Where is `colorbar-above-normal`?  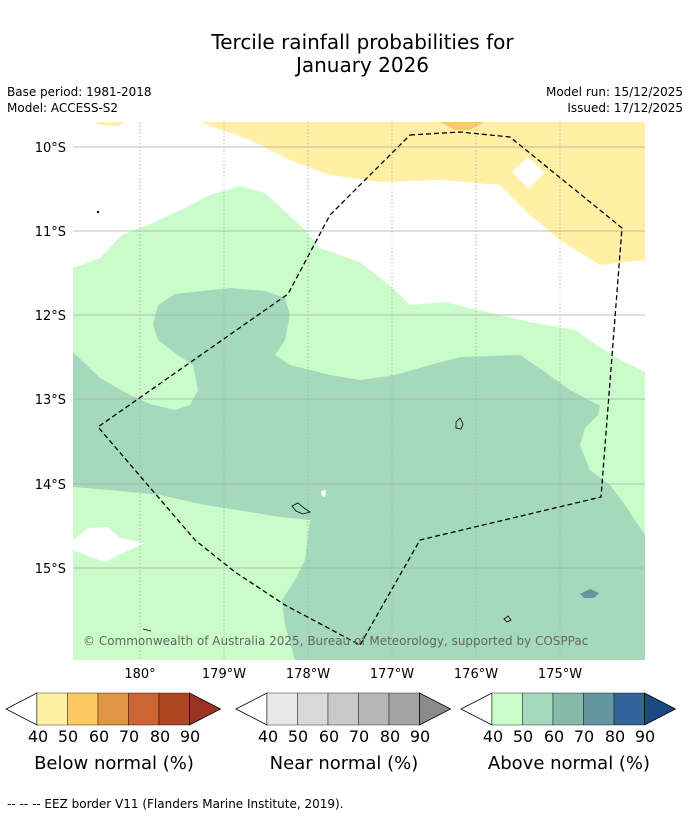
colorbar-above-normal is located at coordinates (568, 709).